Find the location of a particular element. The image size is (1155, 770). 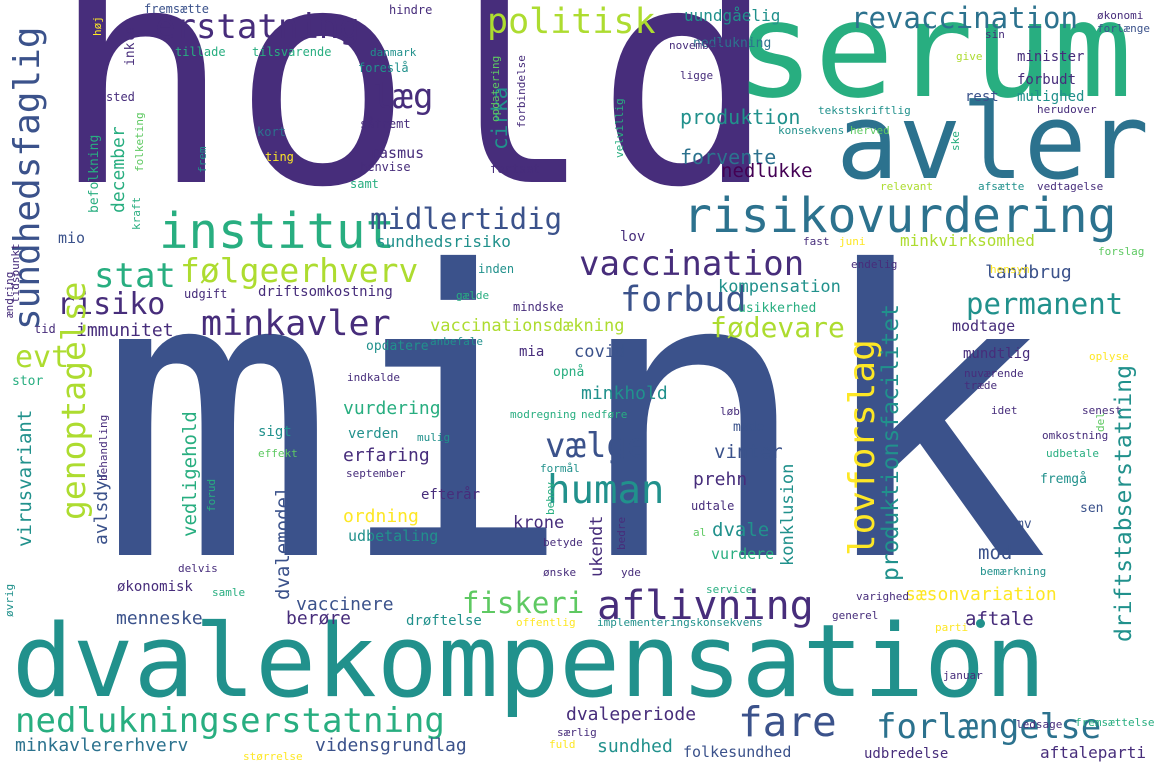

word-produktion: produktion is located at coordinates (740, 117).